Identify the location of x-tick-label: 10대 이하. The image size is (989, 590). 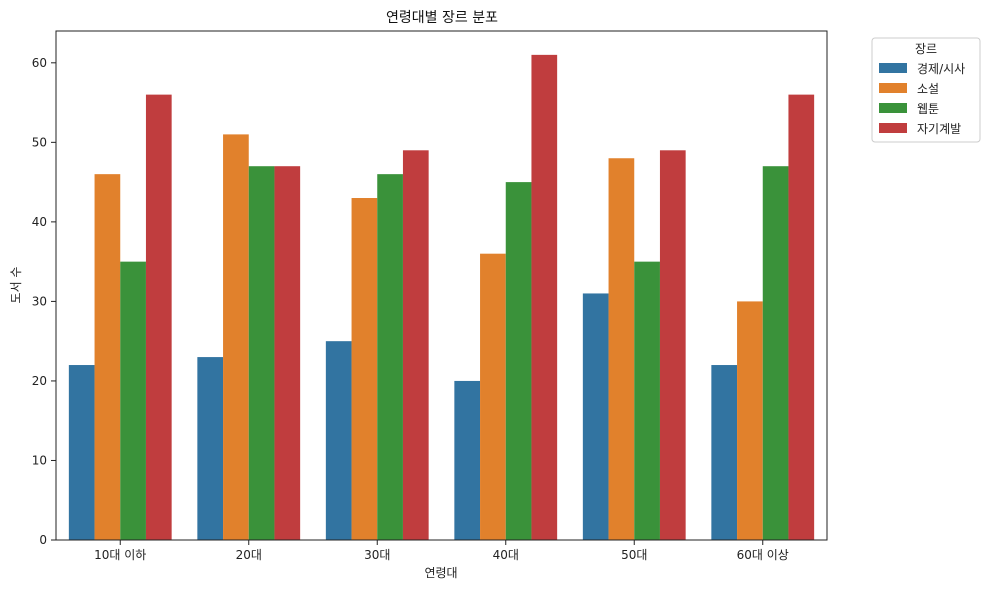
(120, 555).